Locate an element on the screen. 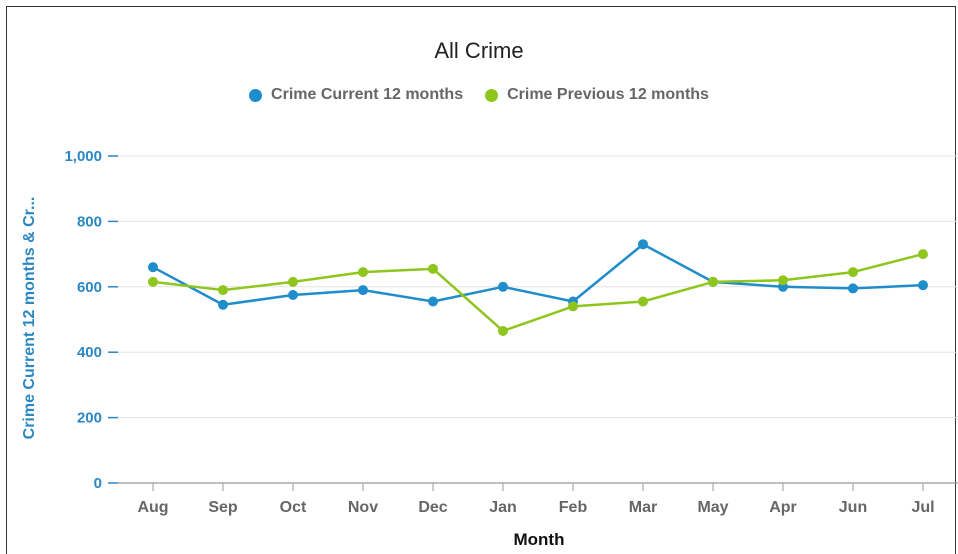 The image size is (958, 554). x-axis-title: Month is located at coordinates (539, 539).